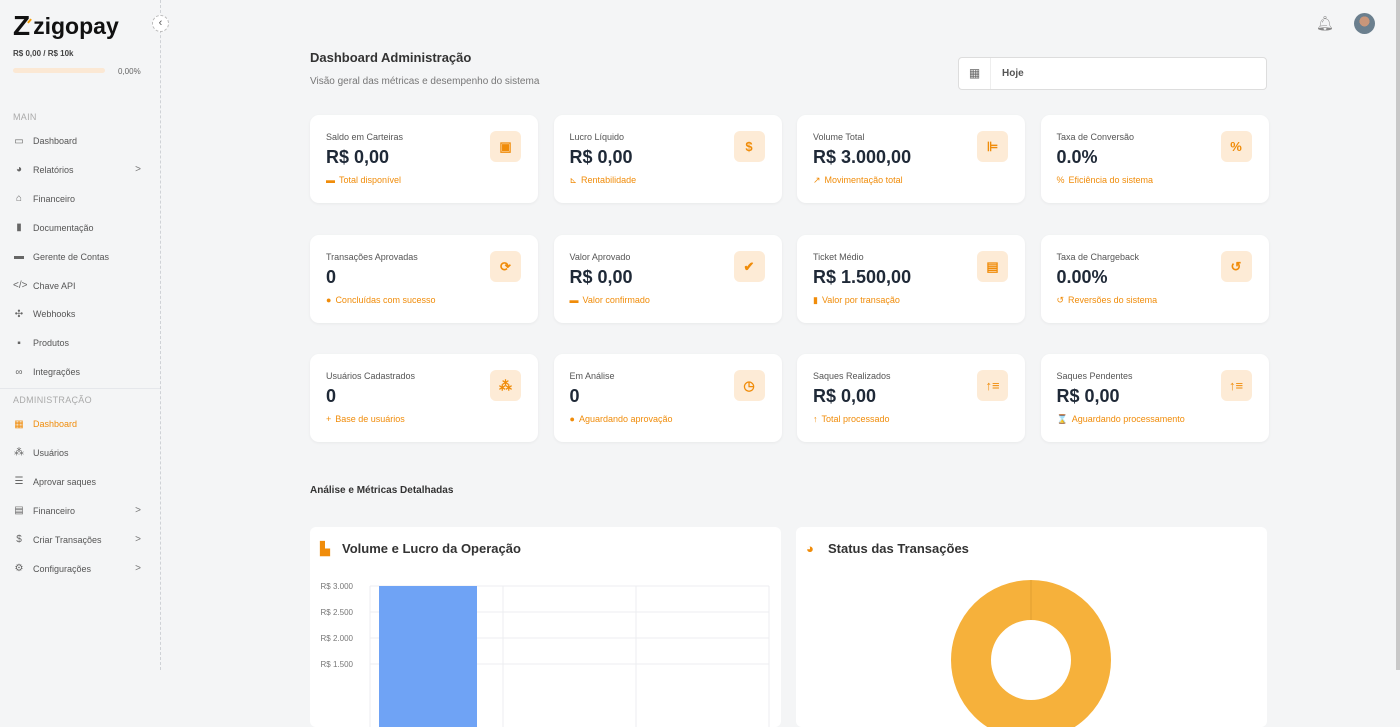 The height and width of the screenshot is (727, 1400). I want to click on sidebar-item-label: Webhooks, so click(54, 314).